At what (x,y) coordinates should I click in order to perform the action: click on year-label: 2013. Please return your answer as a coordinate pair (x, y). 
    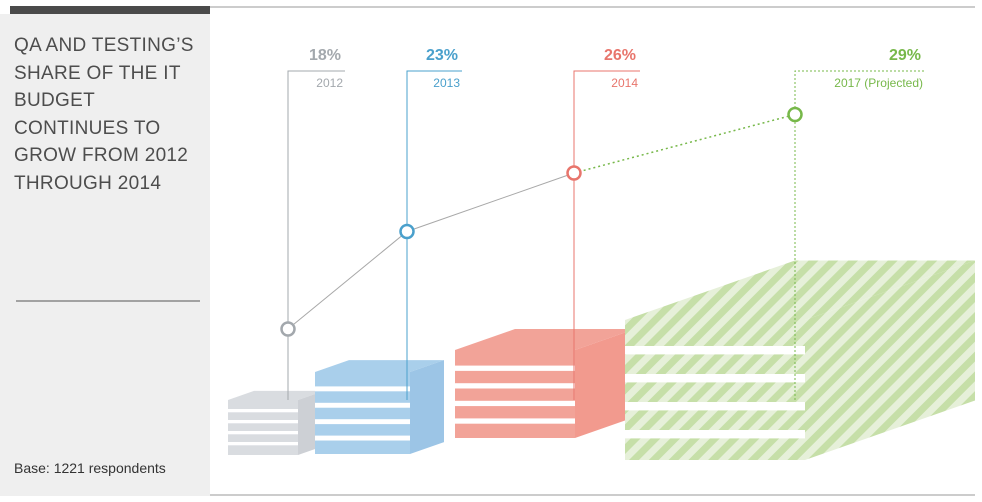
    Looking at the image, I should click on (446, 83).